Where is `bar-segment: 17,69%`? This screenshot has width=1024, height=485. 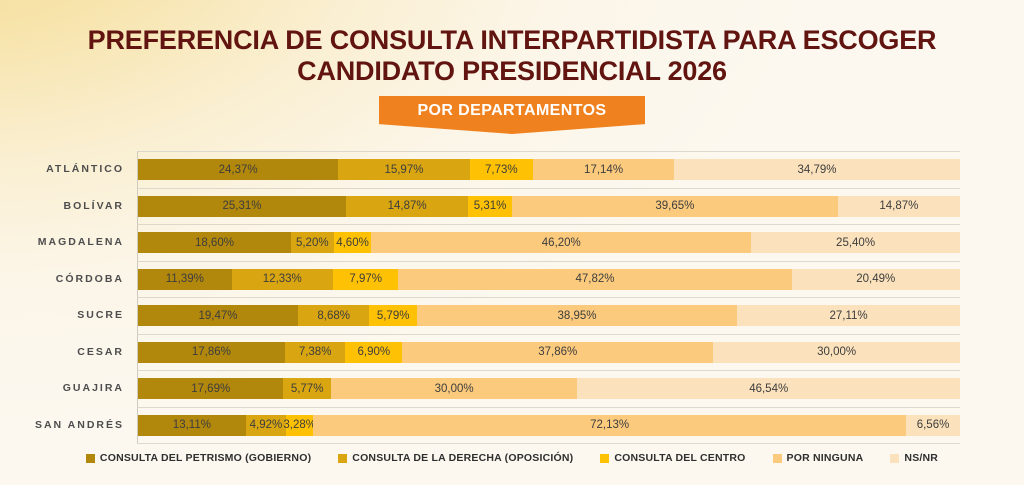 bar-segment: 17,69% is located at coordinates (211, 389).